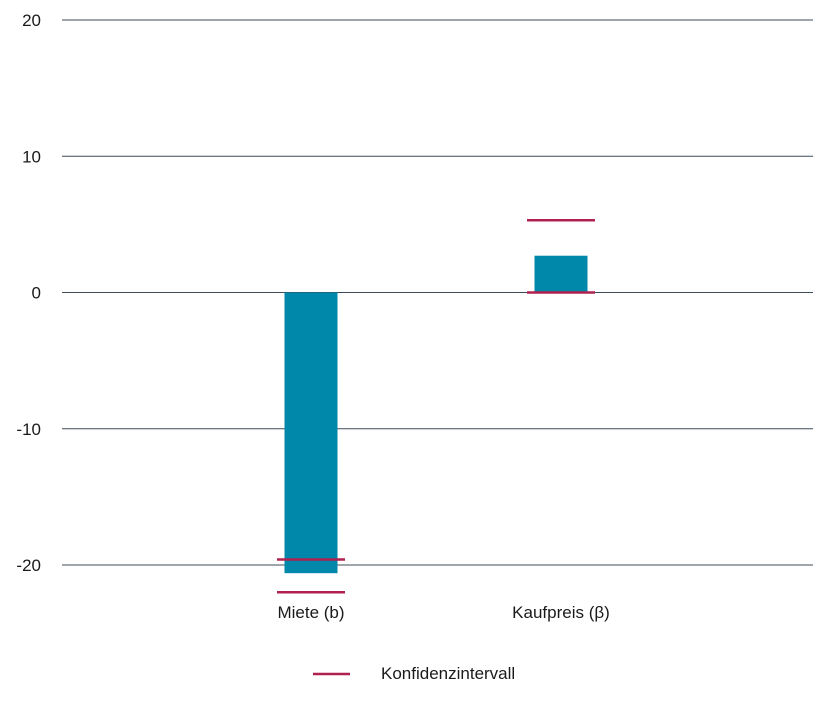 This screenshot has height=708, width=813. Describe the element at coordinates (28, 293) in the screenshot. I see `y-axis-tick-labels: 20 10 0 -10 -20` at that location.